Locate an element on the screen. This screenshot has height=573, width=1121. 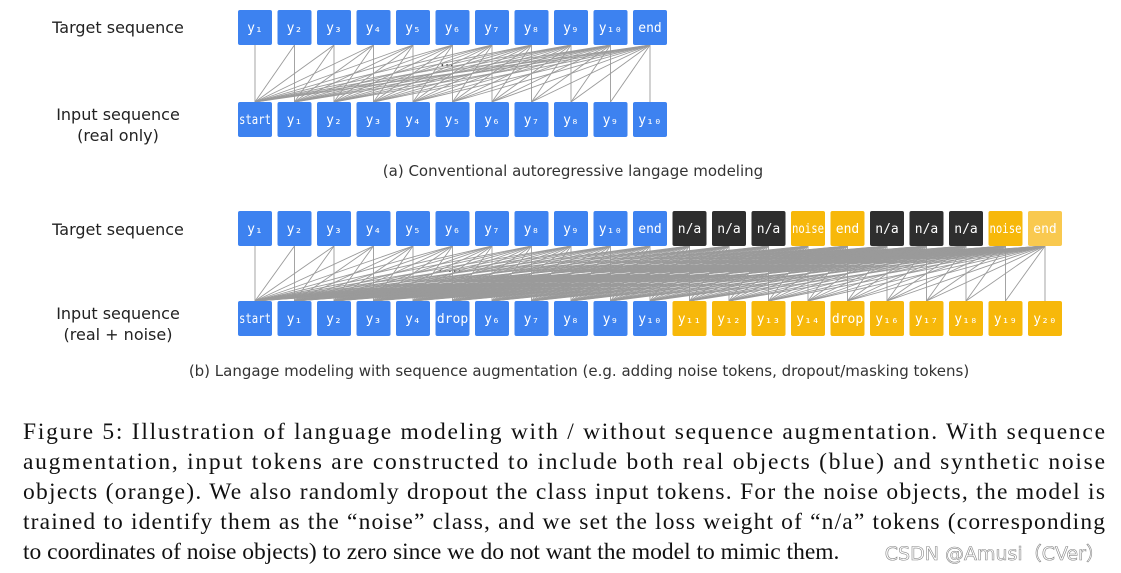
token-label: y₁₀ is located at coordinates (610, 28).